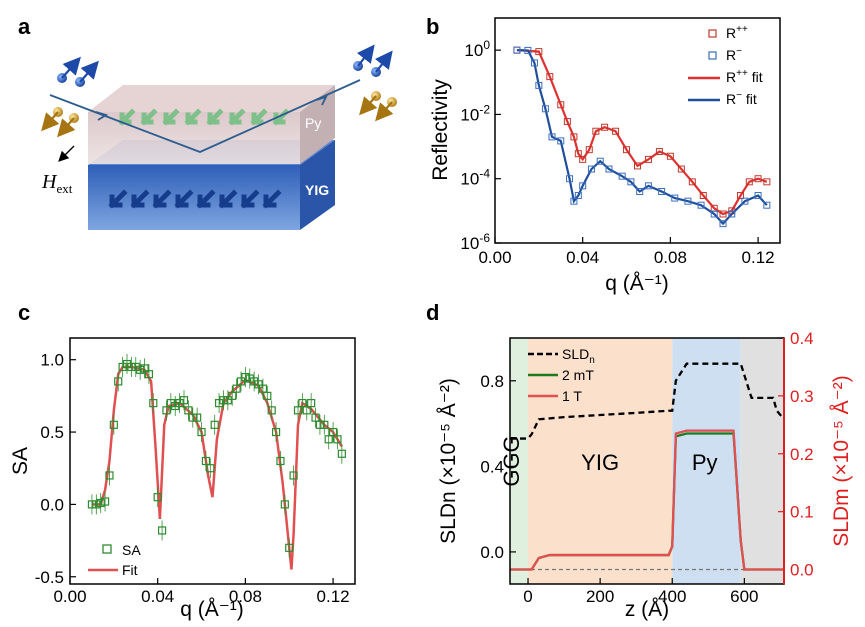 The height and width of the screenshot is (627, 865). Describe the element at coordinates (475, 113) in the screenshot. I see `panel-b-ytick-label: 10⁻²` at that location.